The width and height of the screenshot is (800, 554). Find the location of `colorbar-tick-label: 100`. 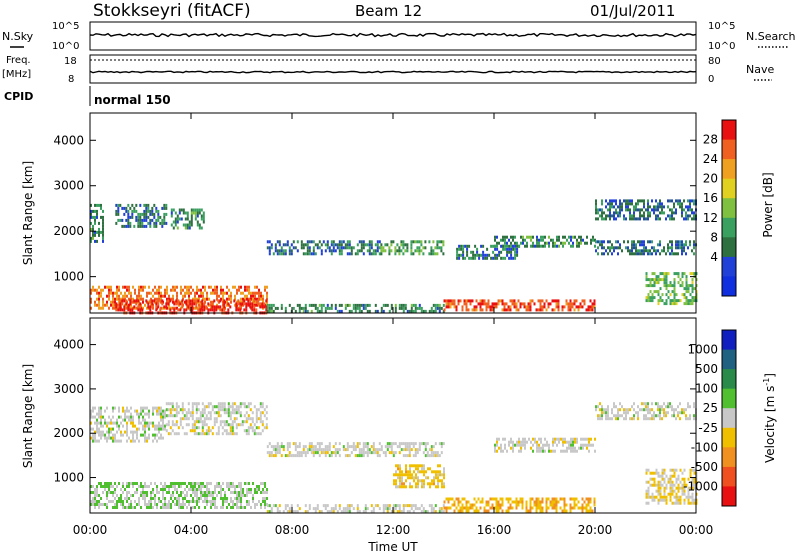

colorbar-tick-label: 100 is located at coordinates (706, 389).